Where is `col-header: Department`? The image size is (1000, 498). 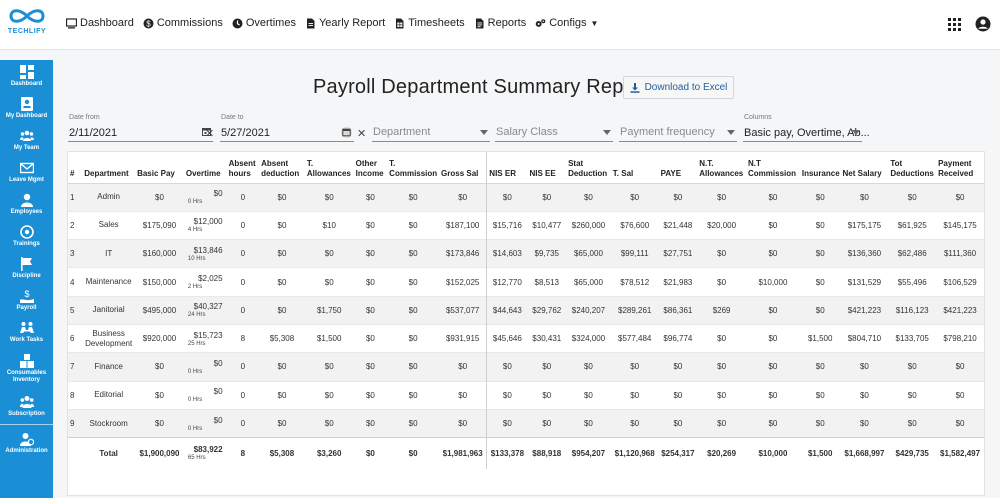
col-header: Department is located at coordinates (109, 168).